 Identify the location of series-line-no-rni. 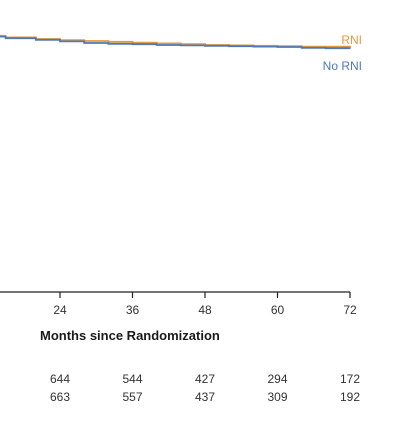
(175, 42).